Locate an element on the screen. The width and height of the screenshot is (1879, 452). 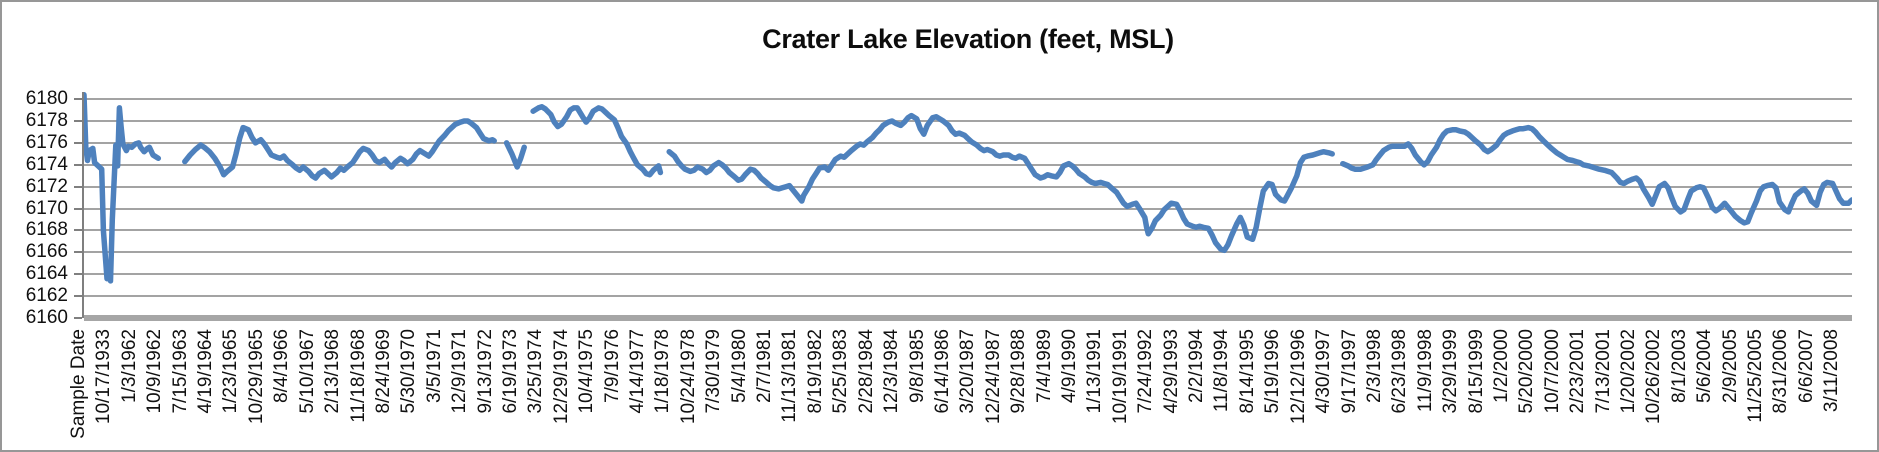
x-axis-label: 2/7/1981 is located at coordinates (765, 366).